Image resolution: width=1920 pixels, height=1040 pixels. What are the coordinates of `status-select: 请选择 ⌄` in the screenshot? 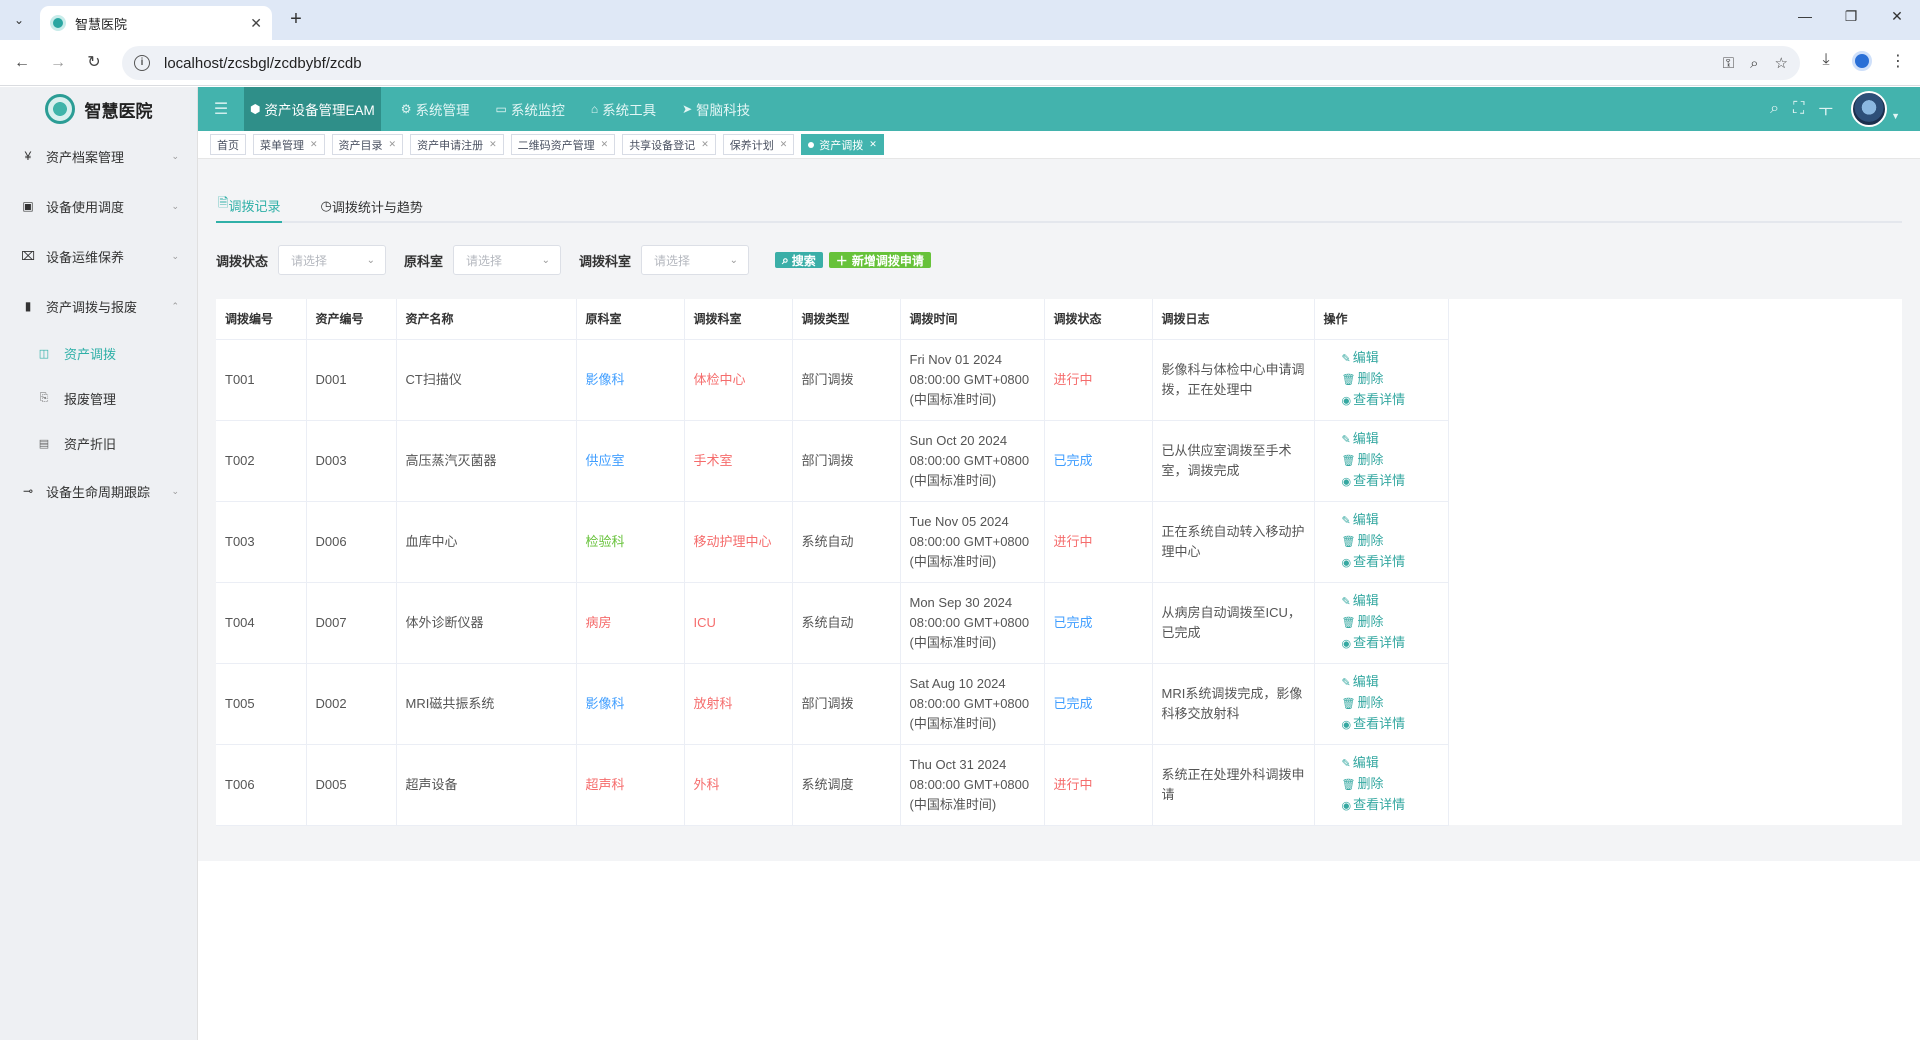 It's located at (332, 260).